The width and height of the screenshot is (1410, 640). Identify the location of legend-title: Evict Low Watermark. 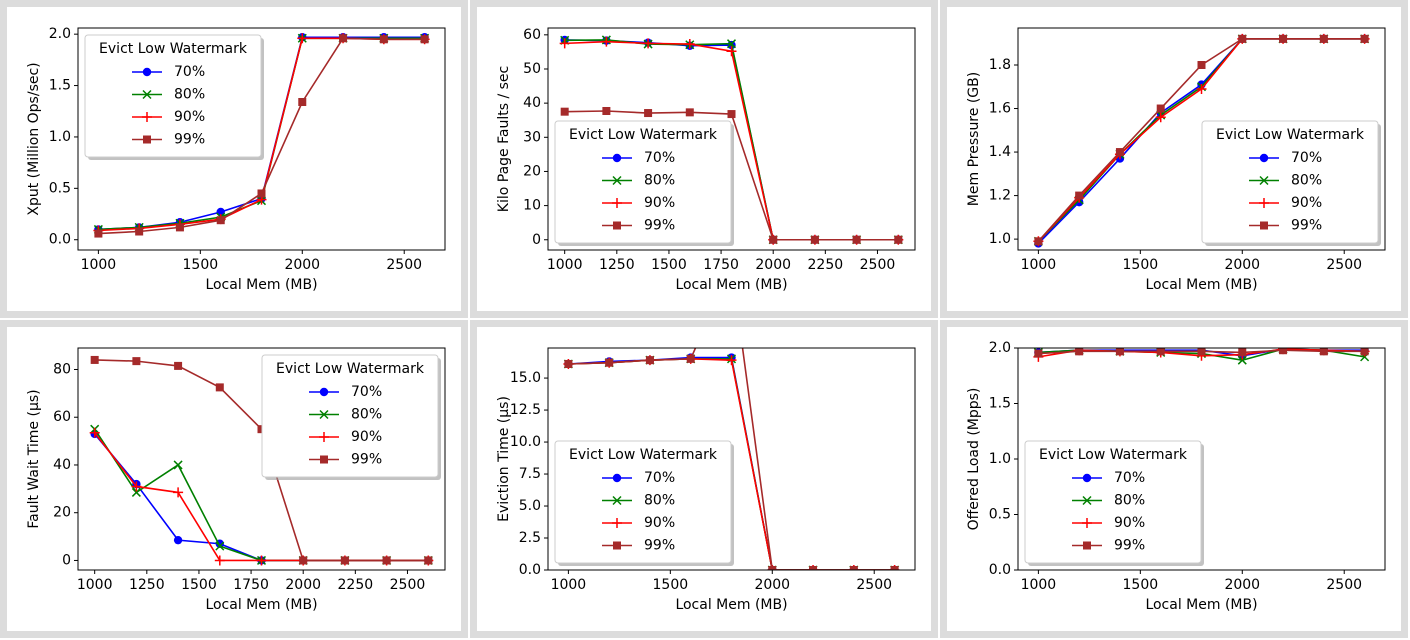
(643, 135).